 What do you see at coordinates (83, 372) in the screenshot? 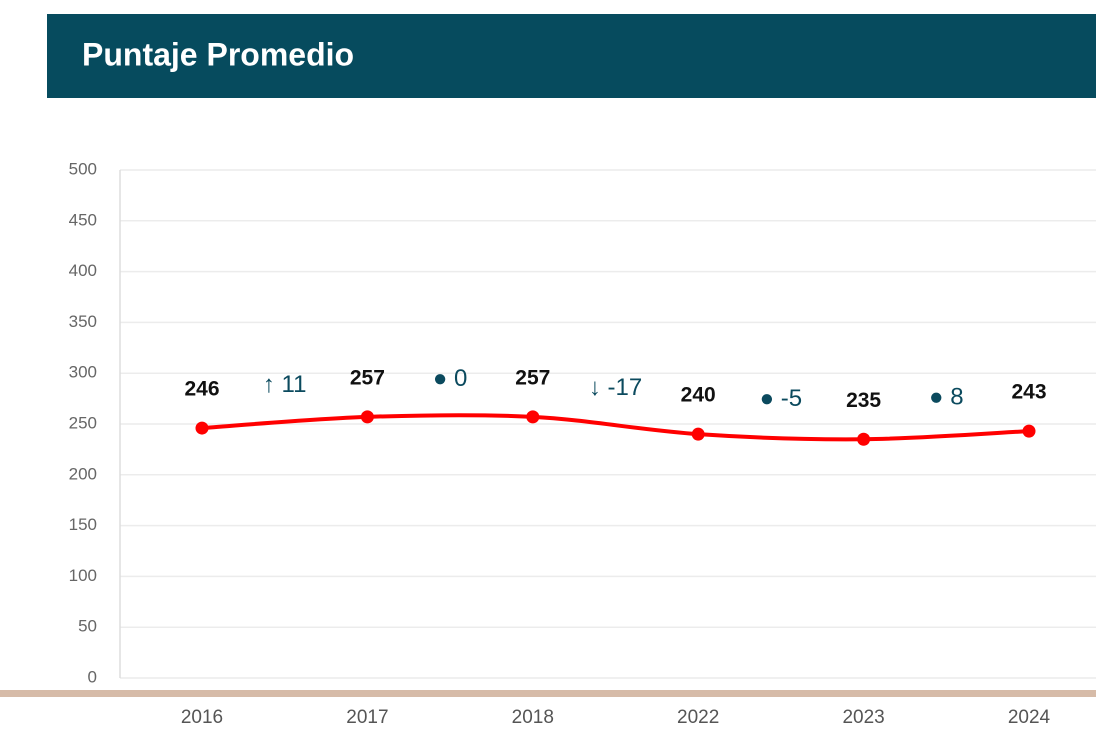
I see `y-tick-label: 300` at bounding box center [83, 372].